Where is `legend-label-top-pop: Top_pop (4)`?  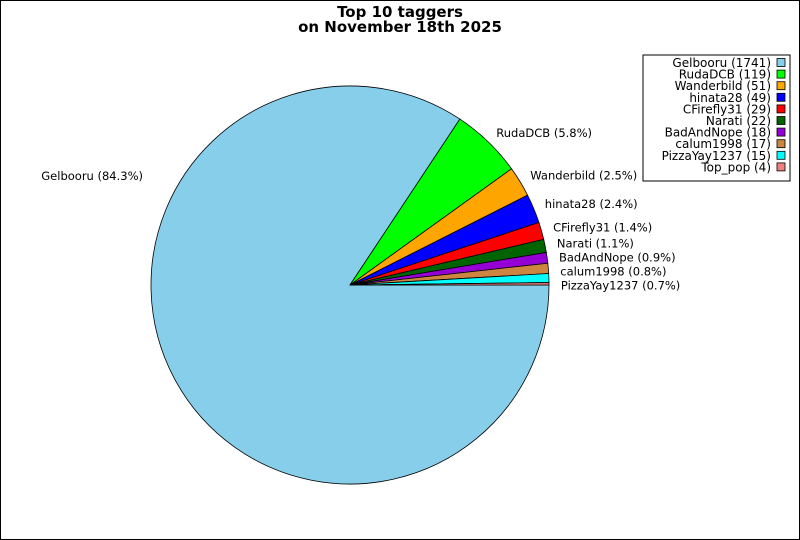
legend-label-top-pop: Top_pop (4) is located at coordinates (735, 167).